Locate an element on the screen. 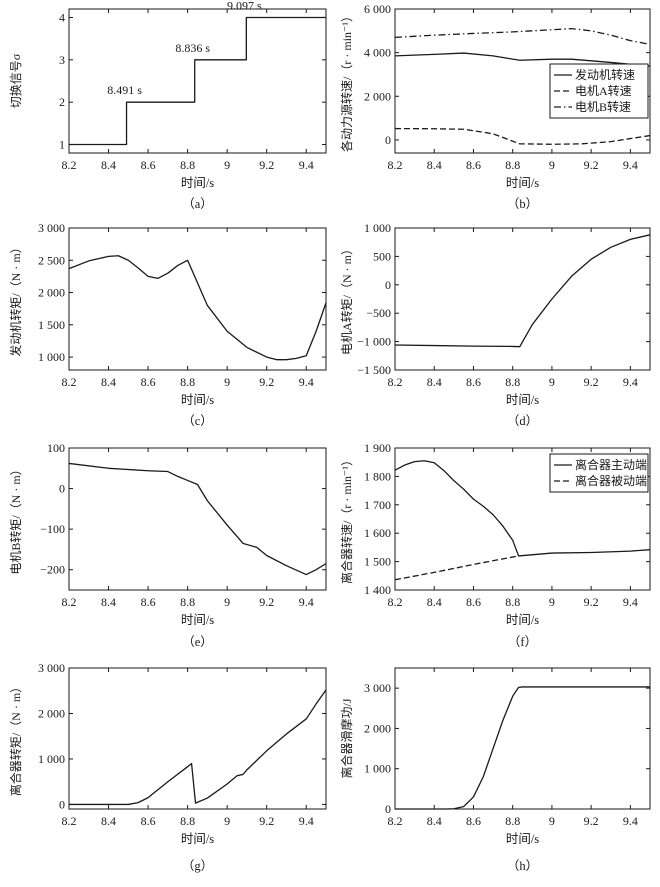  y-axis-label: 离合器滑摩功/J is located at coordinates (346, 738).